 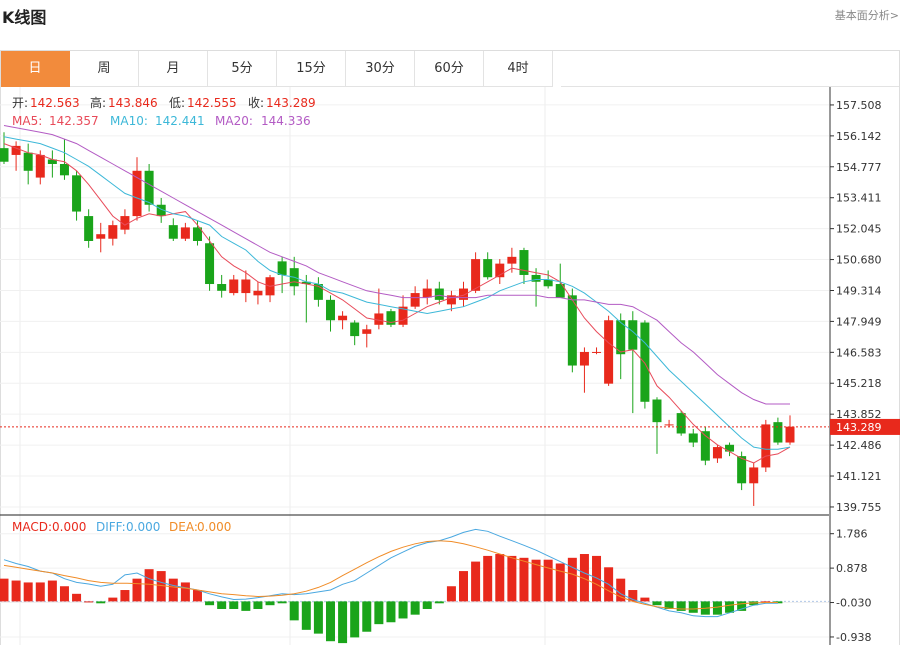 I want to click on dea-label: DEA:, so click(x=183, y=527).